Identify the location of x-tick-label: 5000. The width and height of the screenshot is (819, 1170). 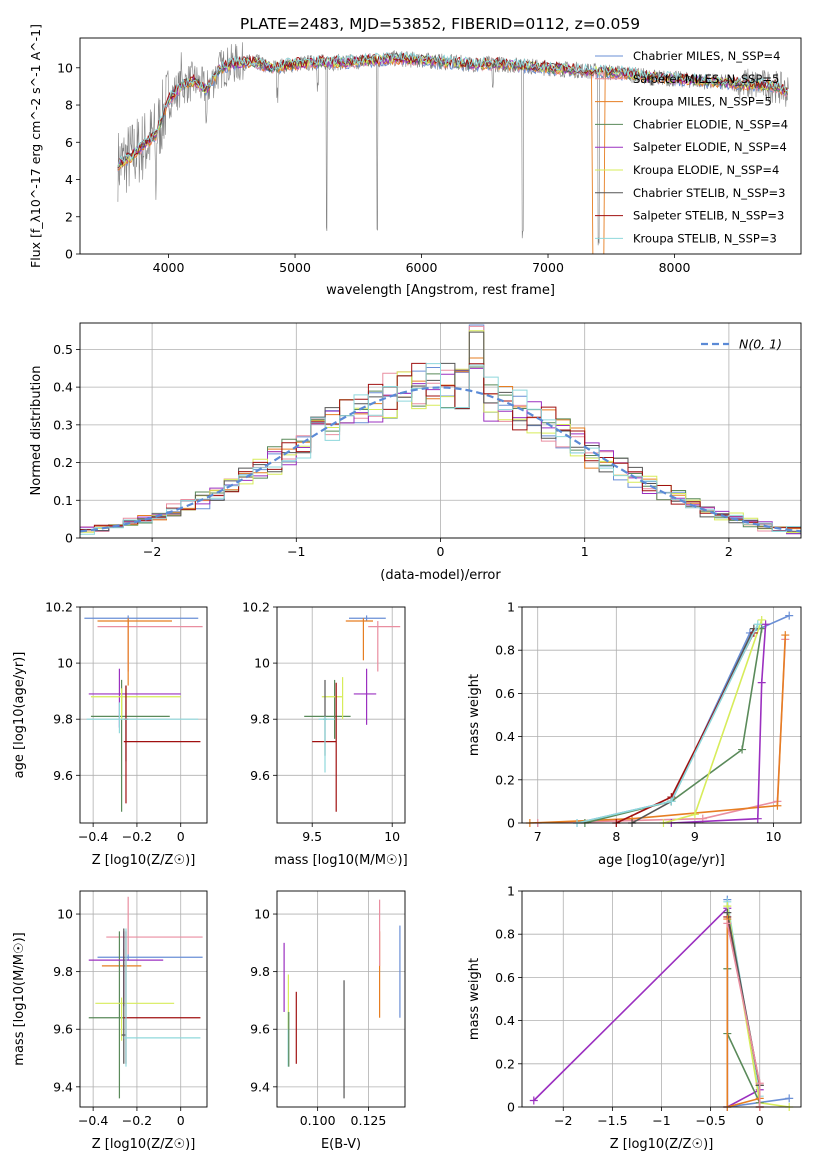
(295, 267).